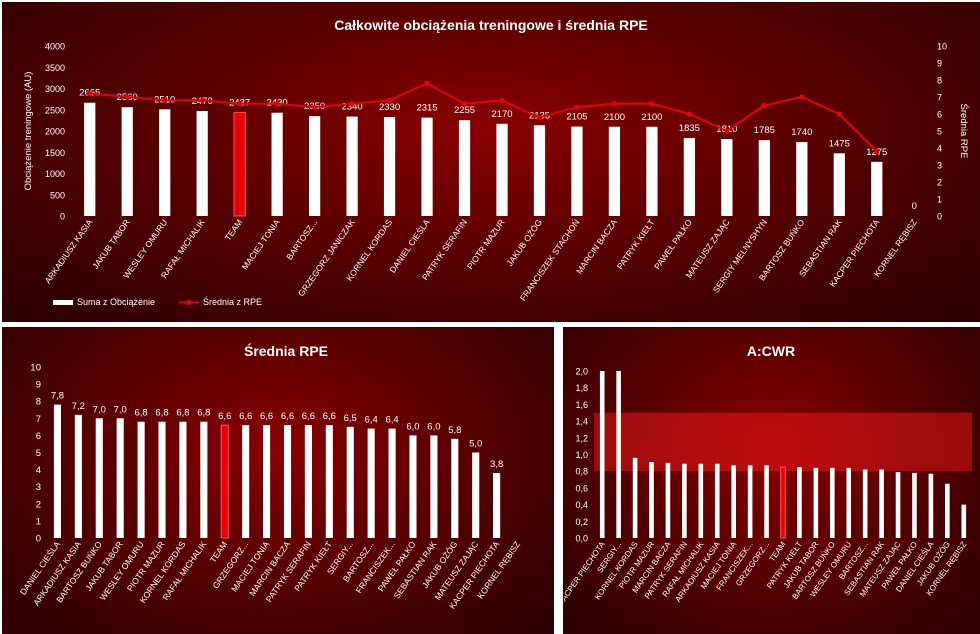 The height and width of the screenshot is (634, 980). I want to click on y2-tick-label: 5, so click(939, 132).